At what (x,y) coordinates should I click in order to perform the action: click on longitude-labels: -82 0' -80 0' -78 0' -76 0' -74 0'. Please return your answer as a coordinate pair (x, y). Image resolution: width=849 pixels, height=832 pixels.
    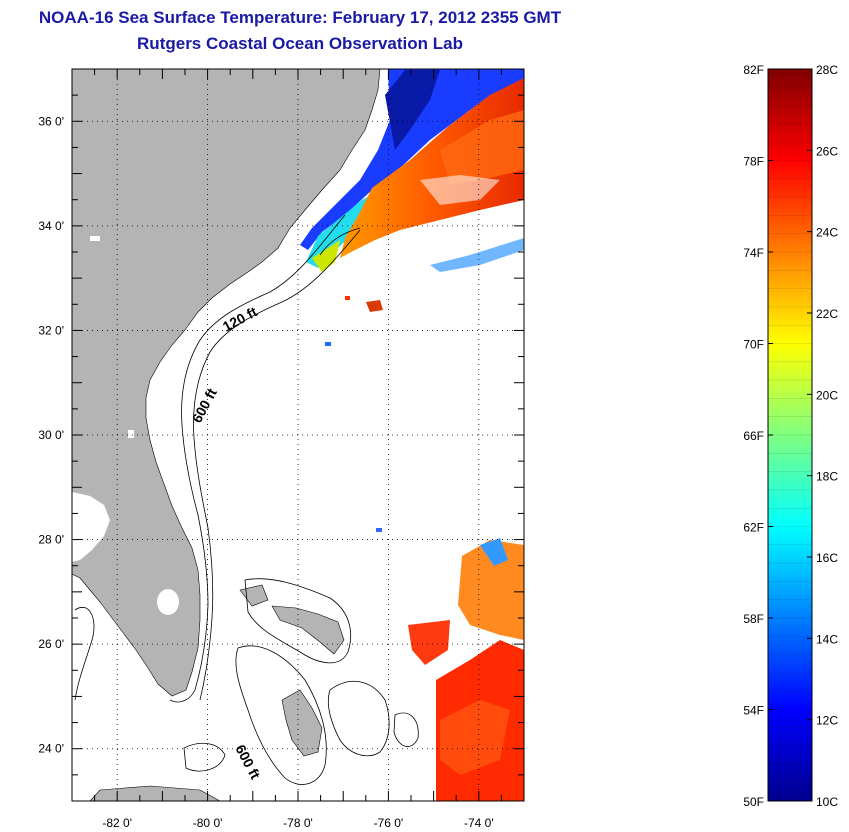
    Looking at the image, I should click on (297, 823).